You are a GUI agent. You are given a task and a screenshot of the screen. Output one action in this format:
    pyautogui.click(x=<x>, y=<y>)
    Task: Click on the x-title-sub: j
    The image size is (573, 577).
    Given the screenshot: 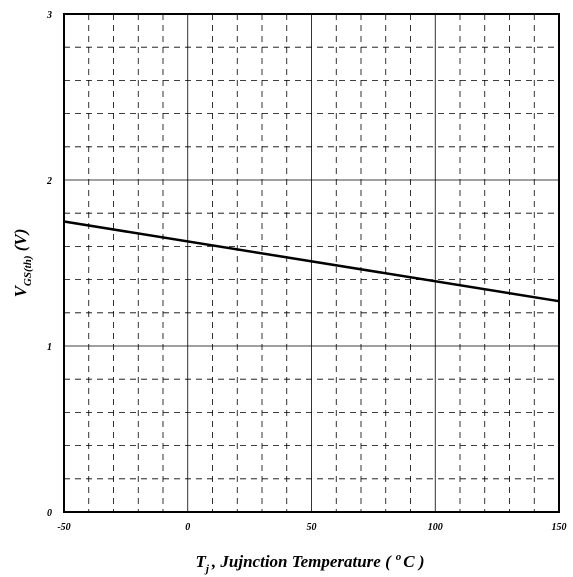 What is the action you would take?
    pyautogui.click(x=207, y=569)
    